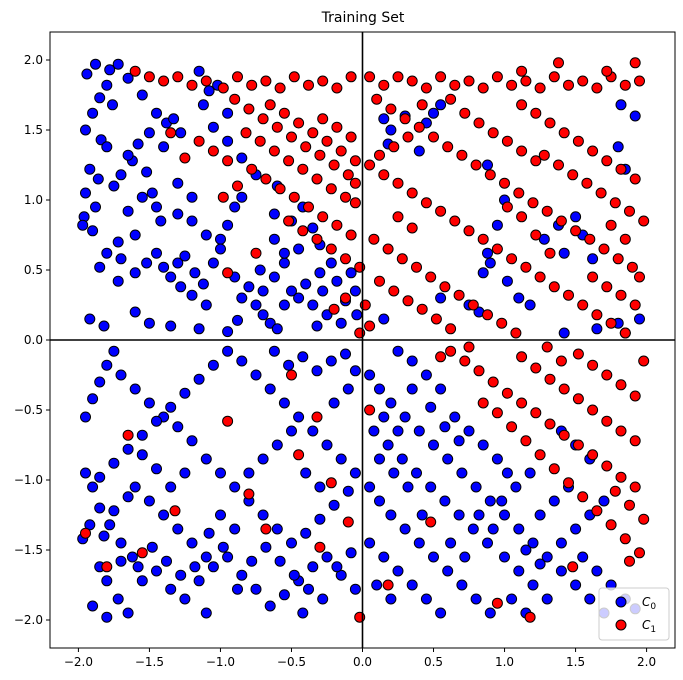  Describe the element at coordinates (33, 200) in the screenshot. I see `y-tick-label: 1.0` at that location.